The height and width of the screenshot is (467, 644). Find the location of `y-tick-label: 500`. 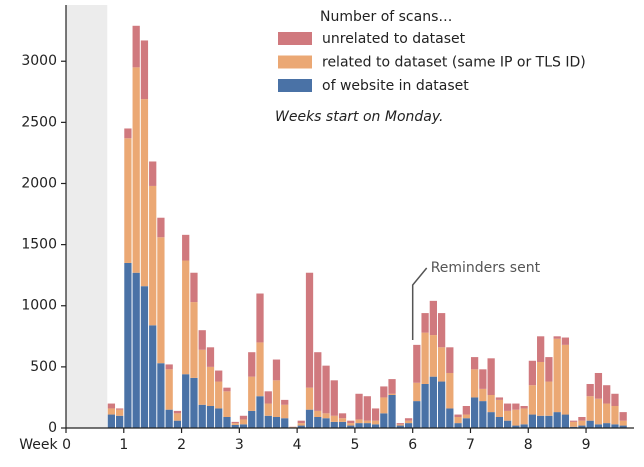

y-tick-label: 500 is located at coordinates (43, 367).